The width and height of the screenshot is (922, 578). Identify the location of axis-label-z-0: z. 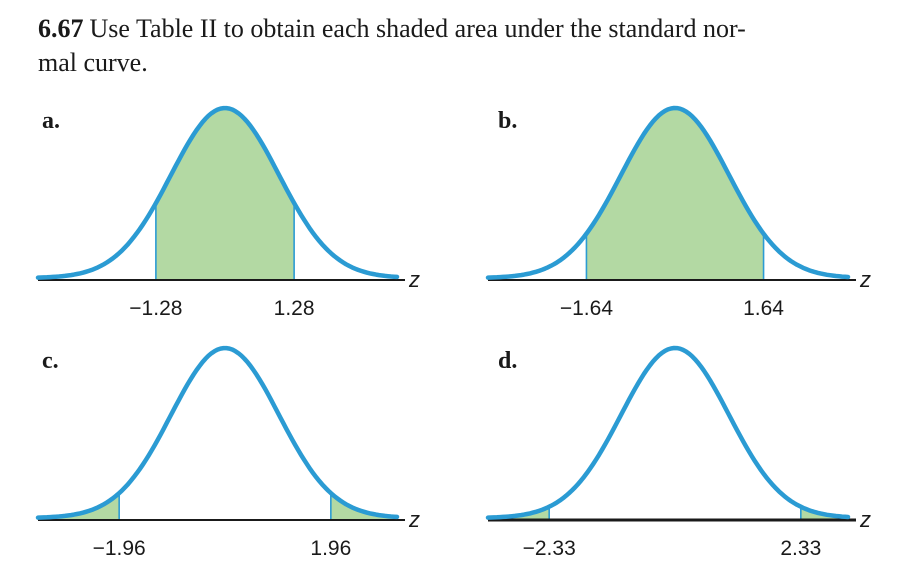
(414, 279).